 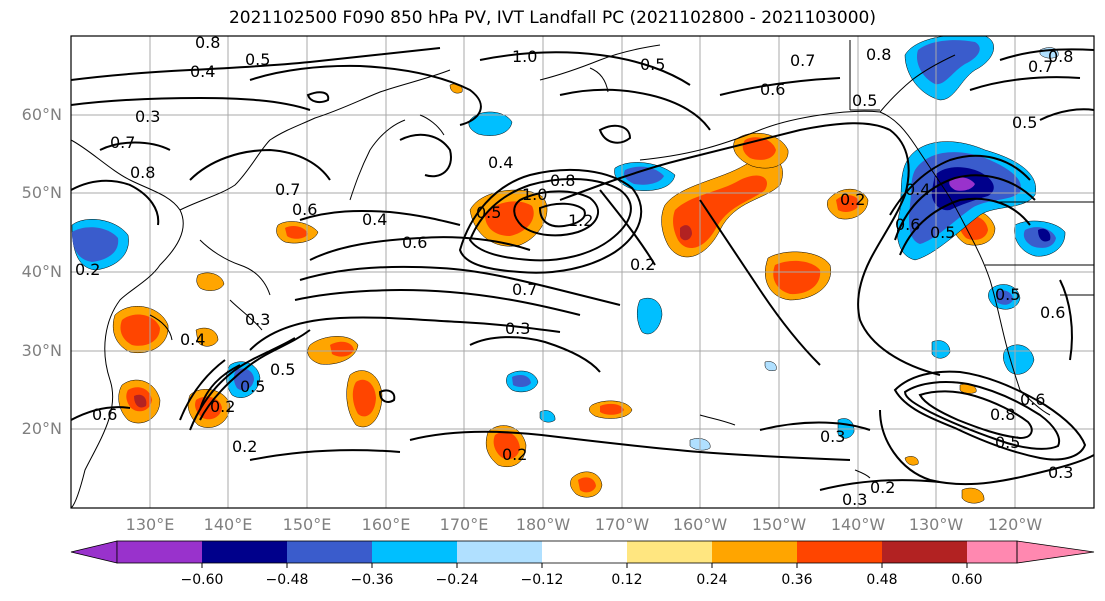 What do you see at coordinates (307, 524) in the screenshot?
I see `lon-label: 150°E` at bounding box center [307, 524].